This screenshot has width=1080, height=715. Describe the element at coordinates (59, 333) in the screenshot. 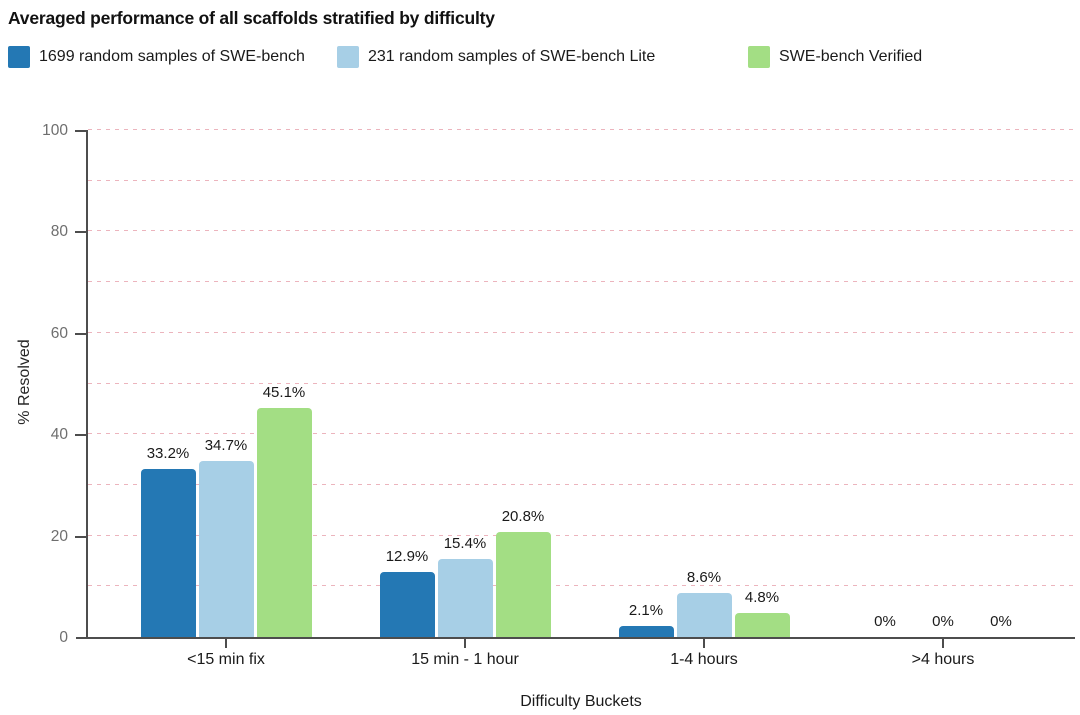

I see `y-tick-label: 60` at that location.